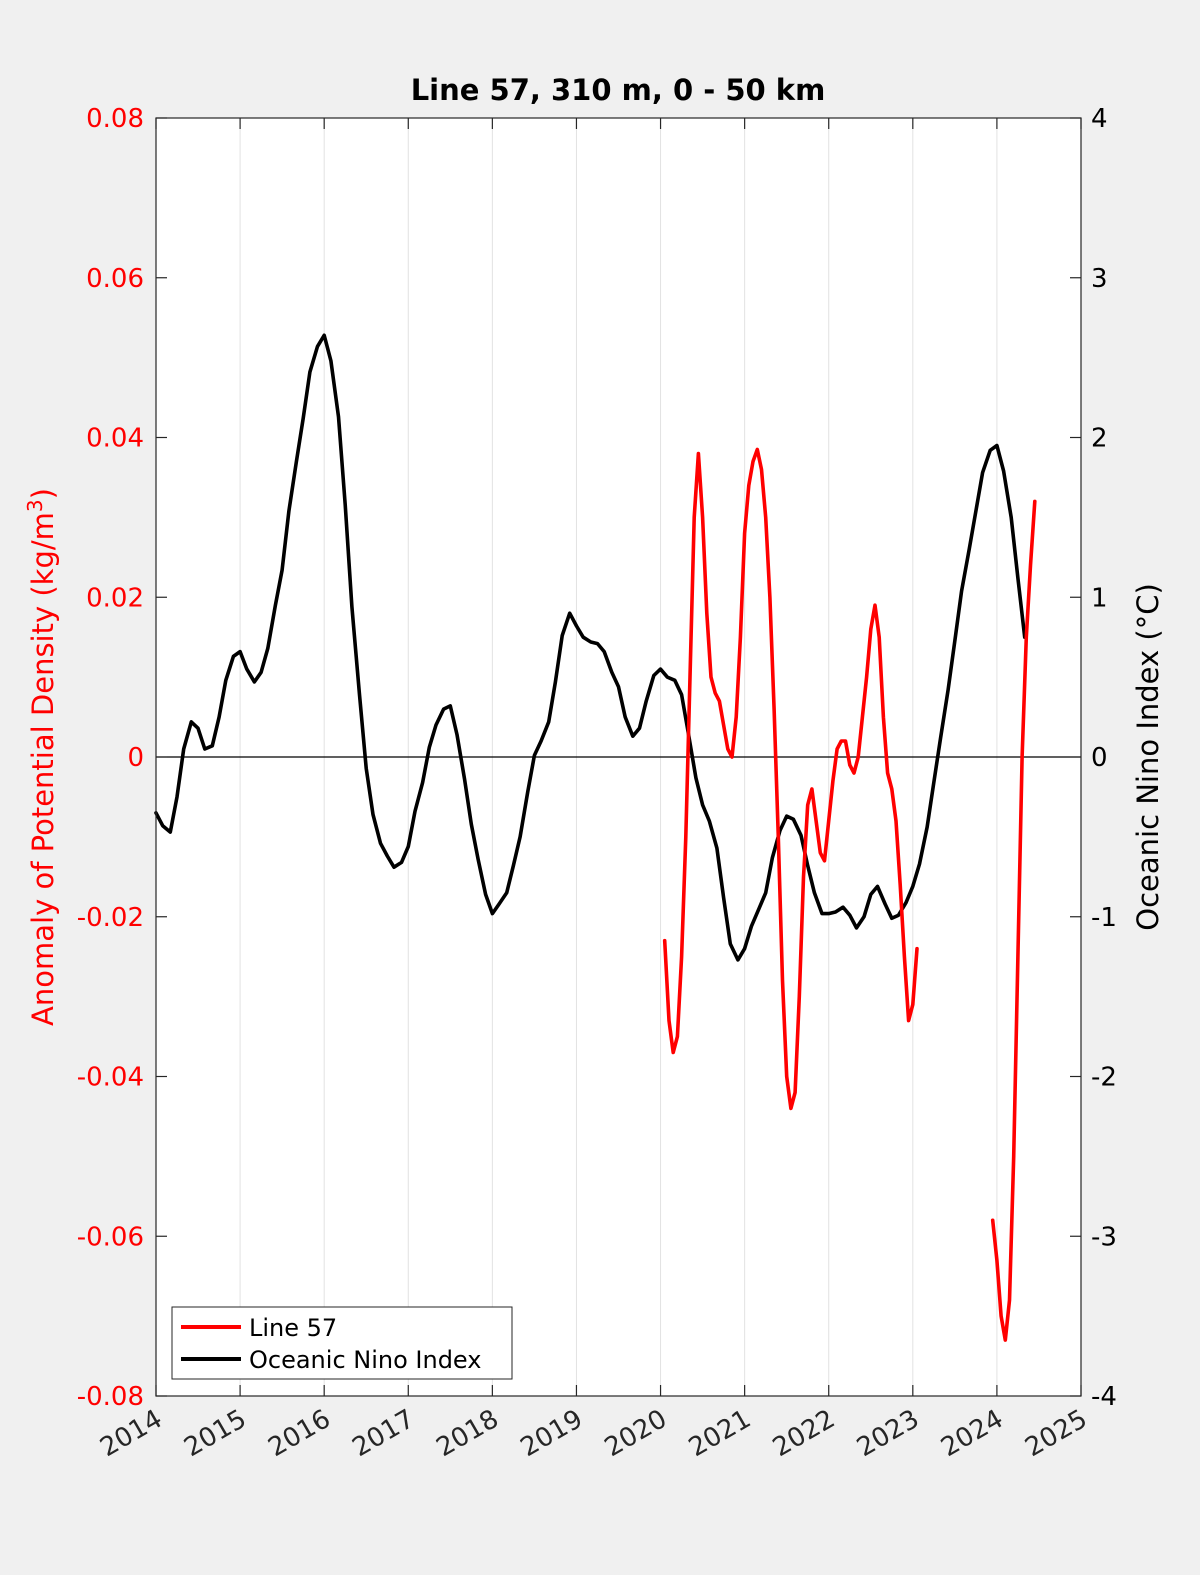  What do you see at coordinates (636, 1433) in the screenshot?
I see `x-tick-label: 2020` at bounding box center [636, 1433].